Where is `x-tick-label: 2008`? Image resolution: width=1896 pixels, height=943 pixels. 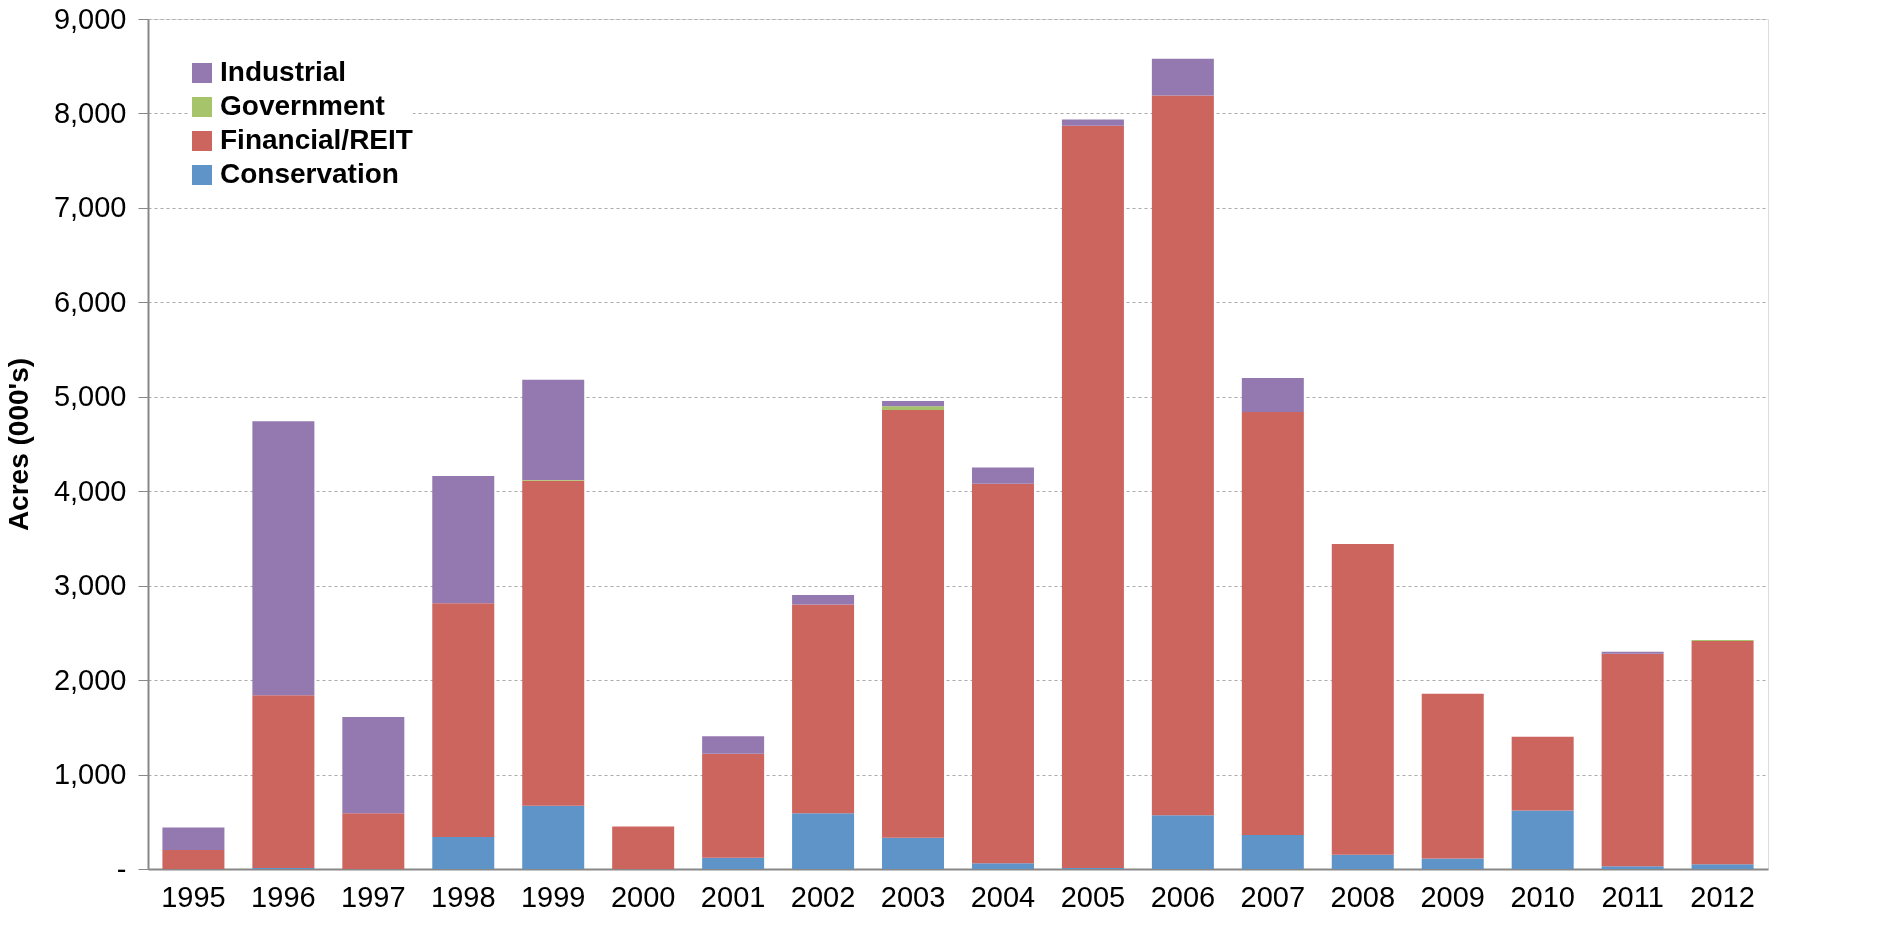
x-tick-label: 2008 is located at coordinates (1363, 896).